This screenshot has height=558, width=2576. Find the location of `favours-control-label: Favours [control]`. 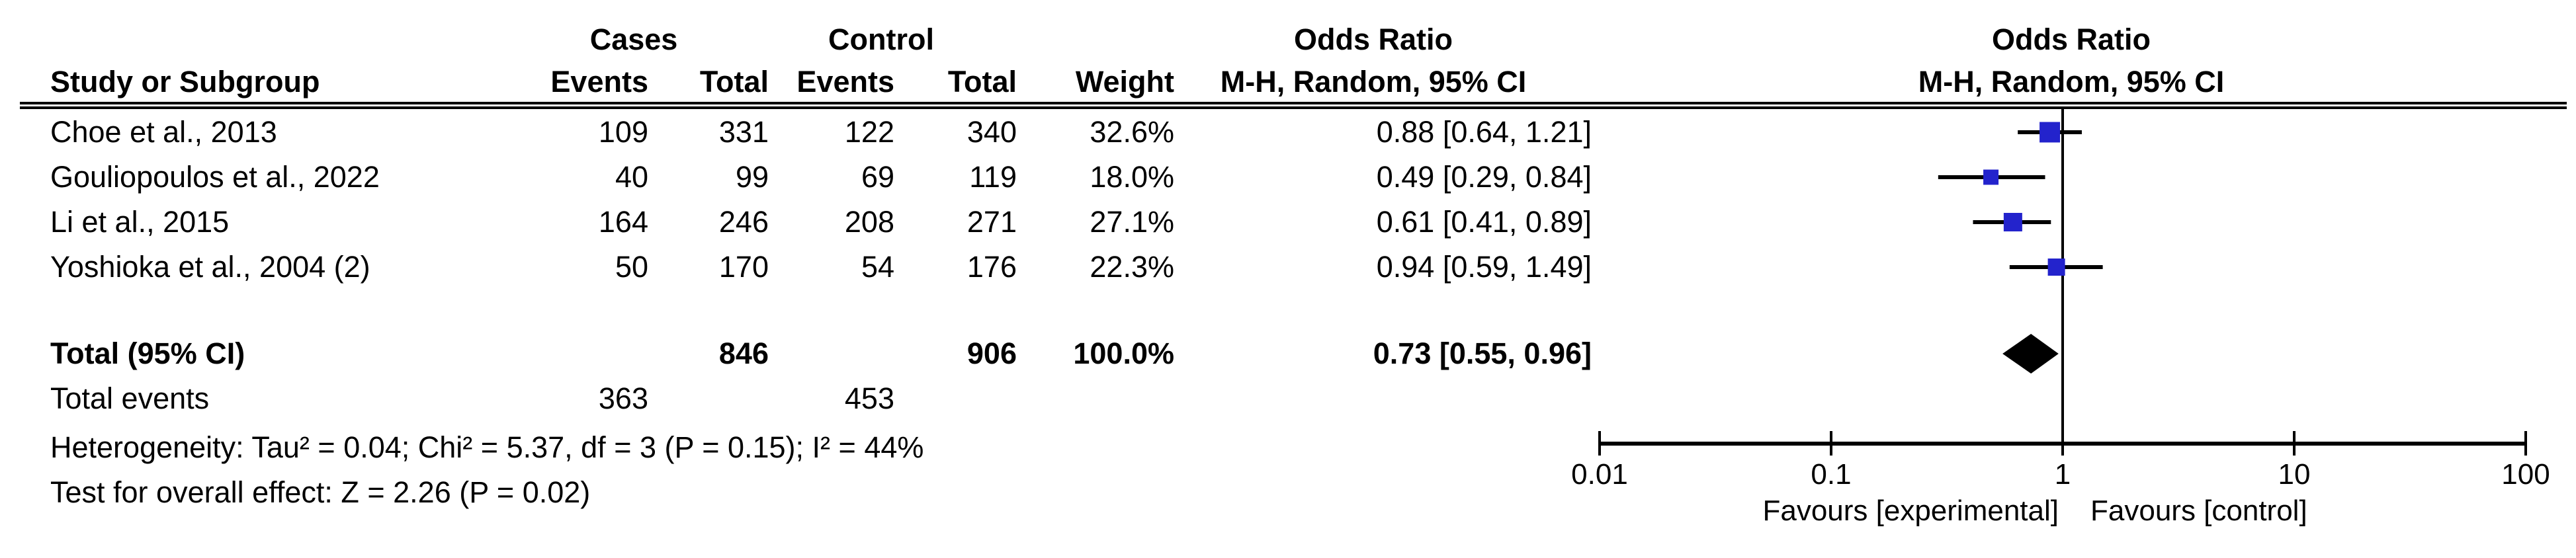

favours-control-label: Favours [control] is located at coordinates (2198, 511).